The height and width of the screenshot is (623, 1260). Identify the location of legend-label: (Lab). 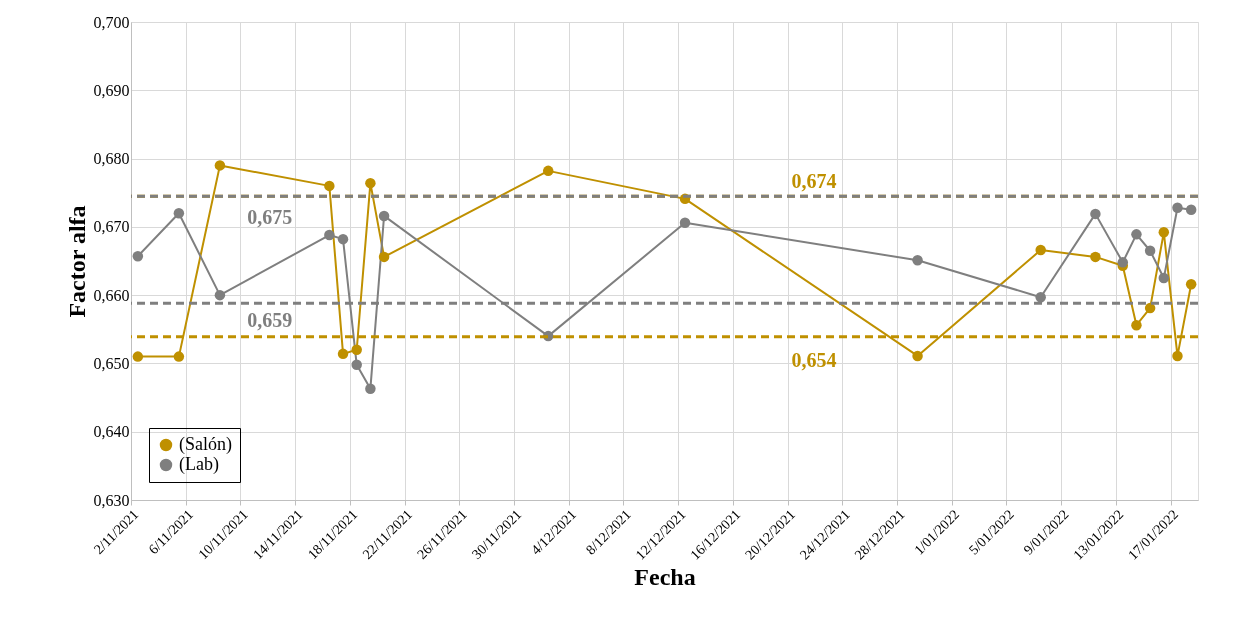
(199, 464).